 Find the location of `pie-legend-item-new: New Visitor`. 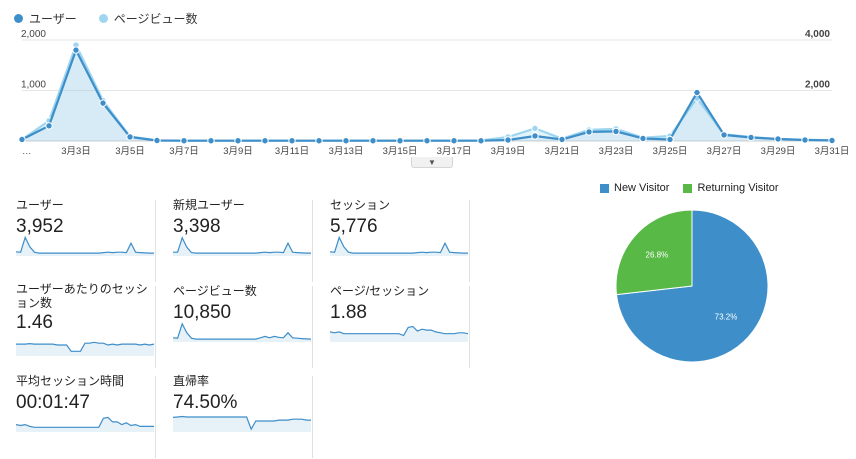

pie-legend-item-new: New Visitor is located at coordinates (634, 188).